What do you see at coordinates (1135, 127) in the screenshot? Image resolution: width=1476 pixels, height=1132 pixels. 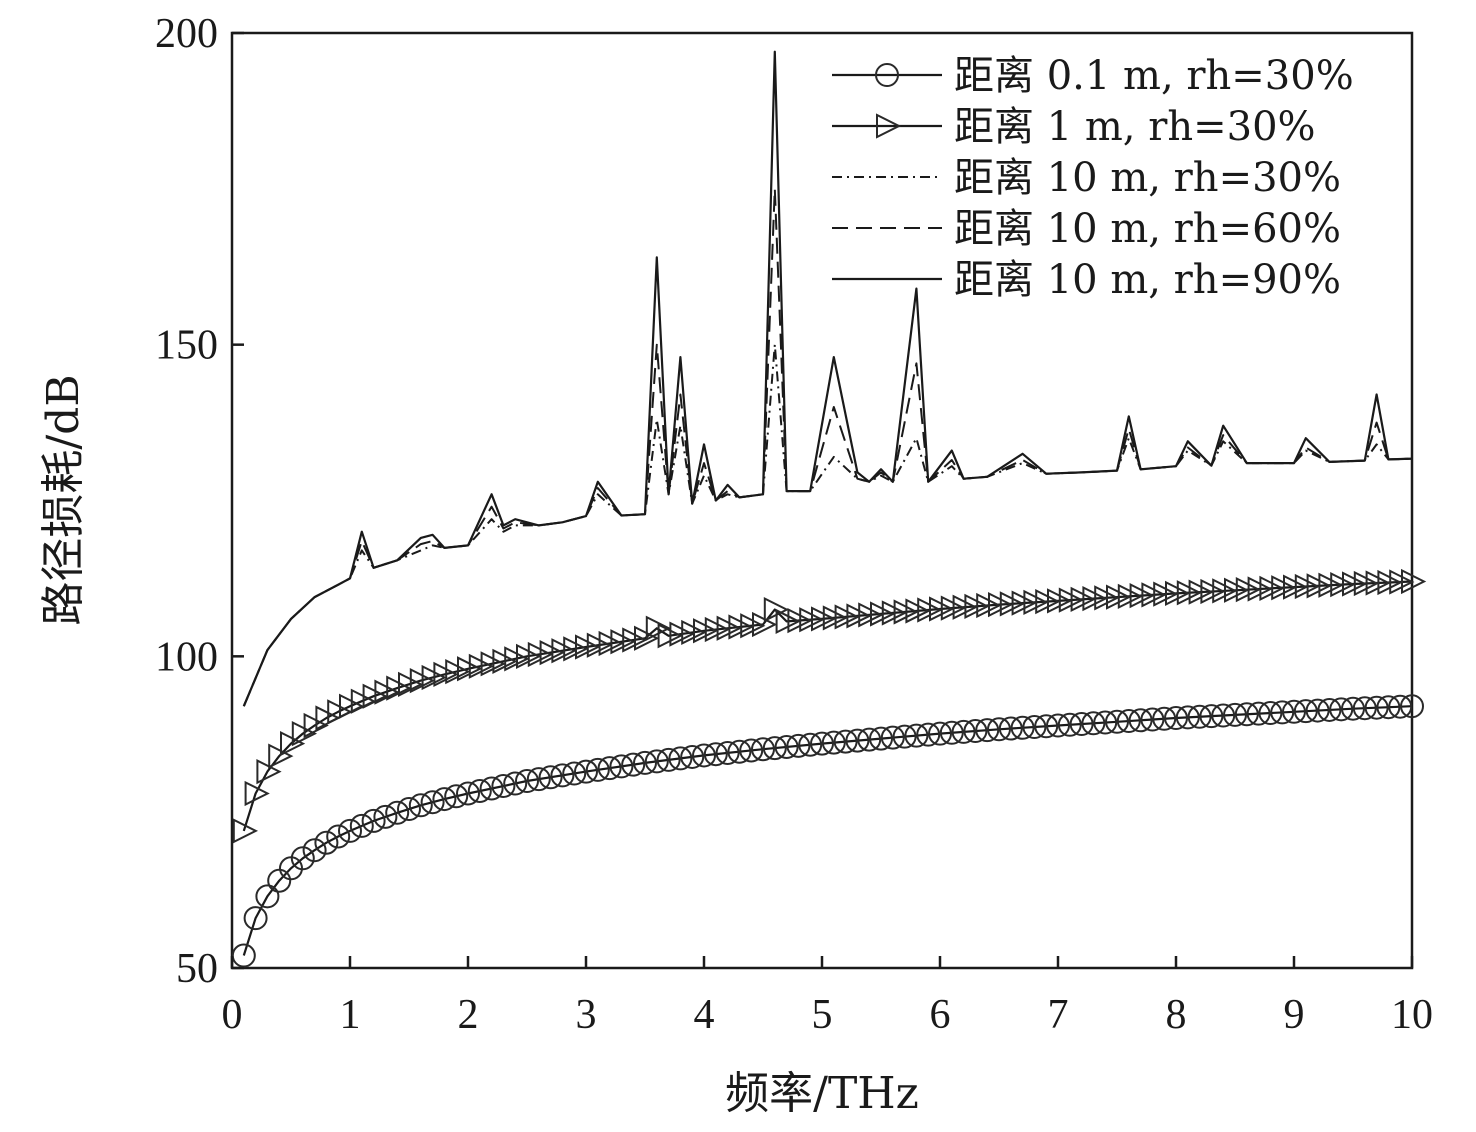 I see `legend-label-2: 距离 1 m, rh=30%` at bounding box center [1135, 127].